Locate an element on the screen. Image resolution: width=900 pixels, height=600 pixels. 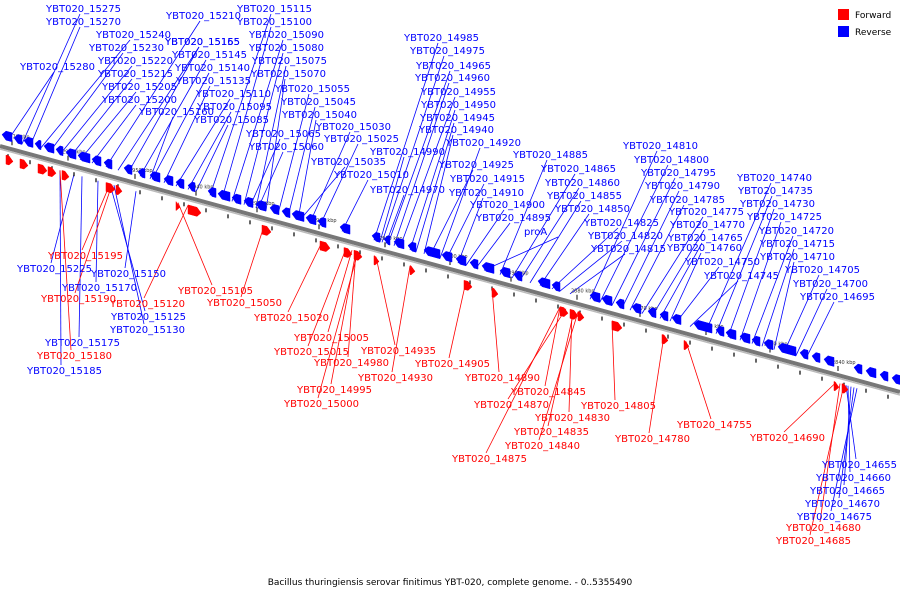
gene-label-rev-6: YBT020_15215 is located at coordinates (135, 74).